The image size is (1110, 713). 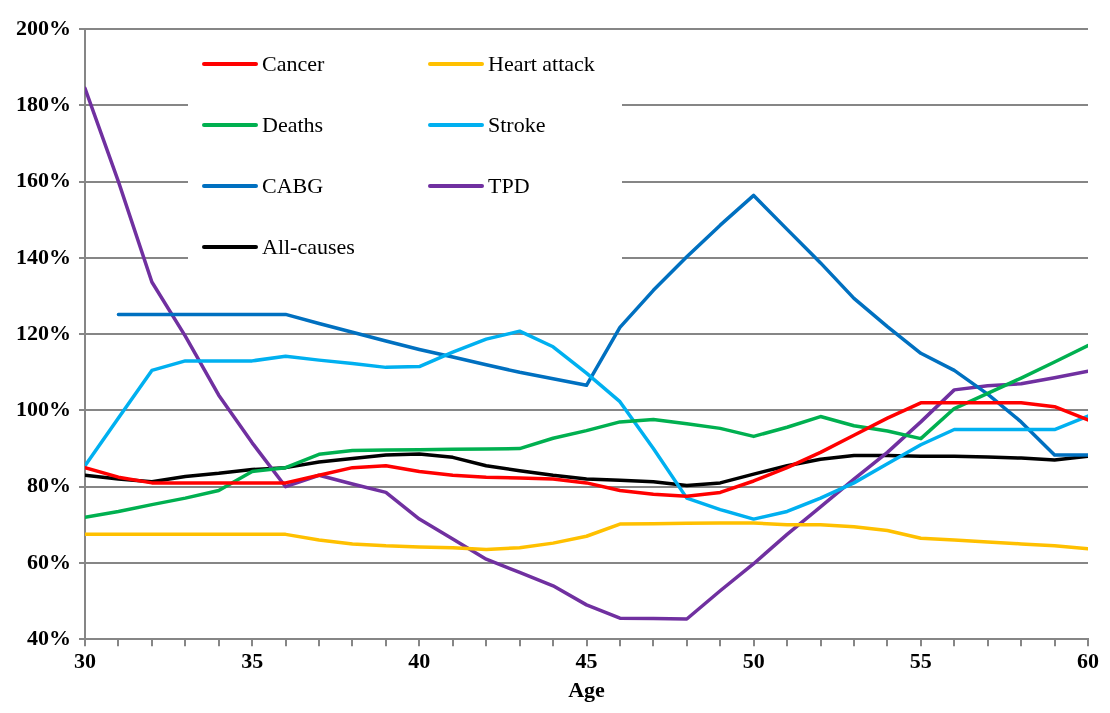 What do you see at coordinates (49, 561) in the screenshot?
I see `y-tick-label: 60%` at bounding box center [49, 561].